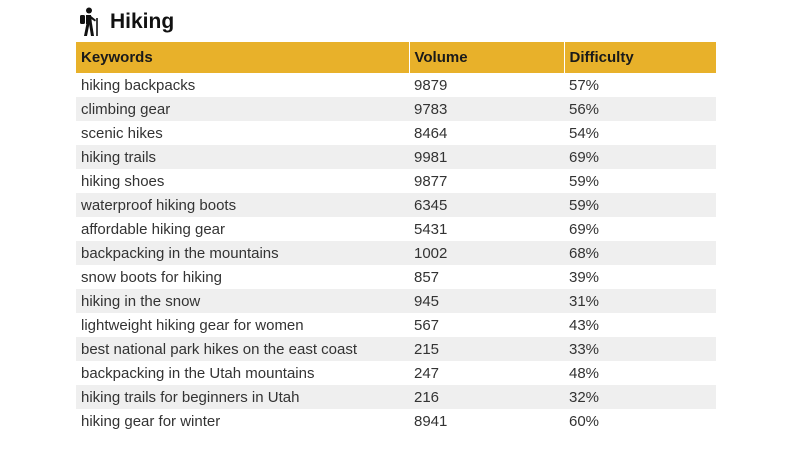  I want to click on volume-cell: 5431, so click(431, 229).